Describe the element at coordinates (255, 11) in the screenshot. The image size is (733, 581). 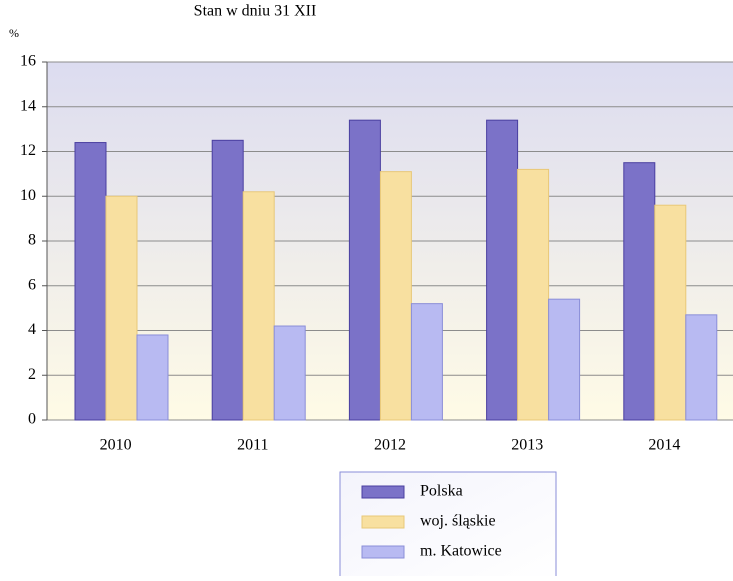
I see `chart-title: Stan w dniu 31 XII` at that location.